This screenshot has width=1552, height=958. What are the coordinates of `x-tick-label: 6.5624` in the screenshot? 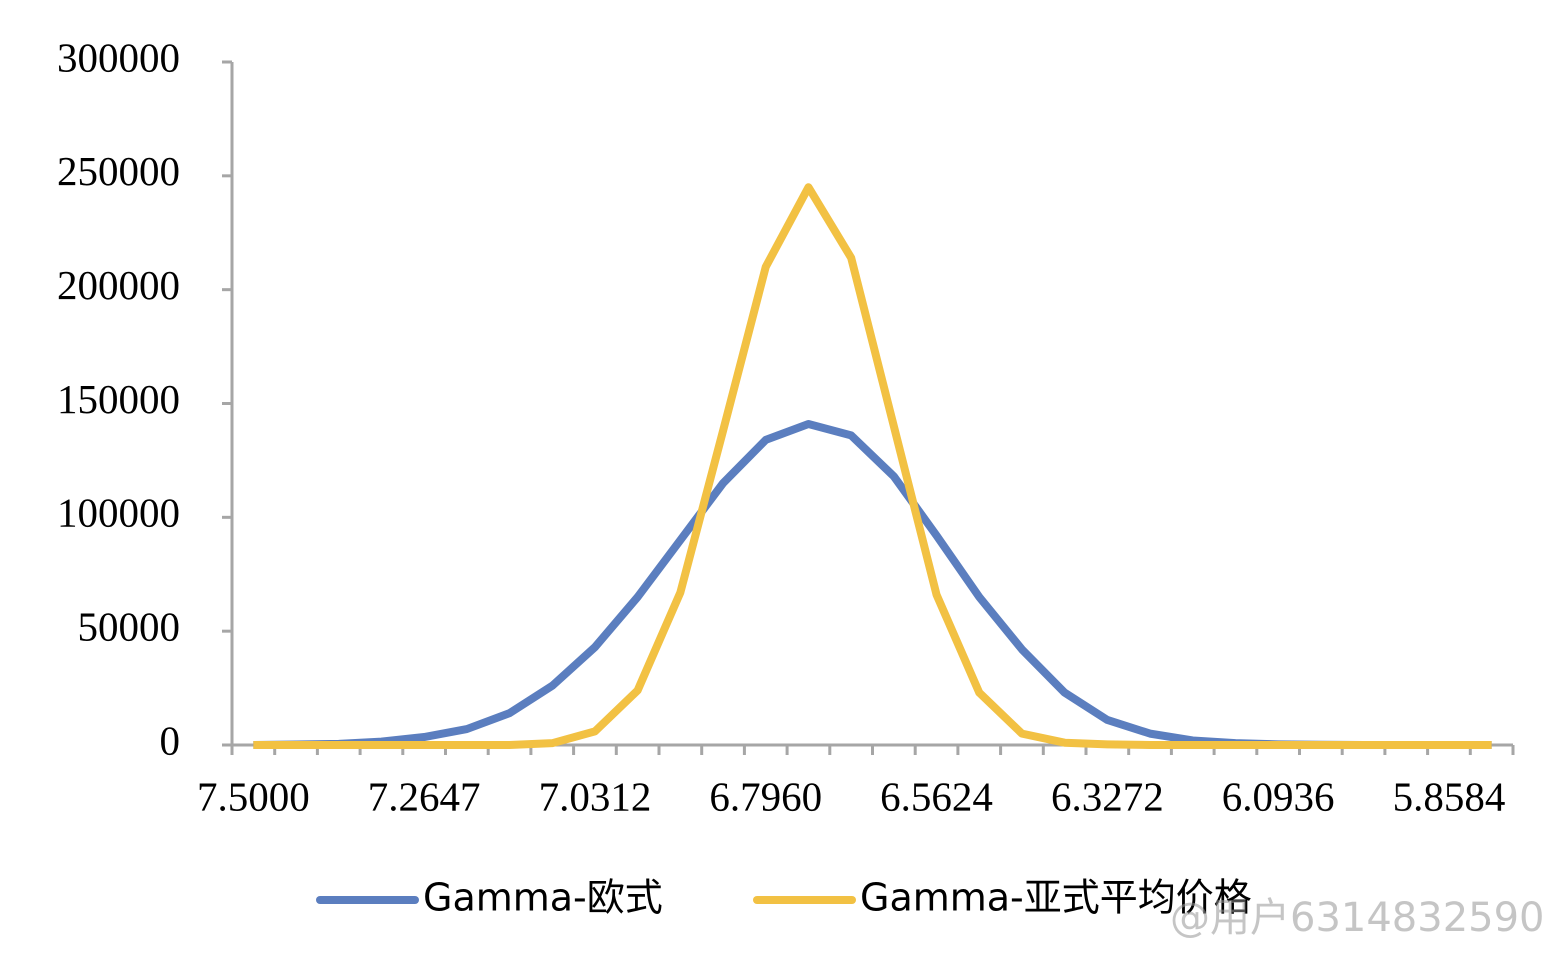 It's located at (936, 796).